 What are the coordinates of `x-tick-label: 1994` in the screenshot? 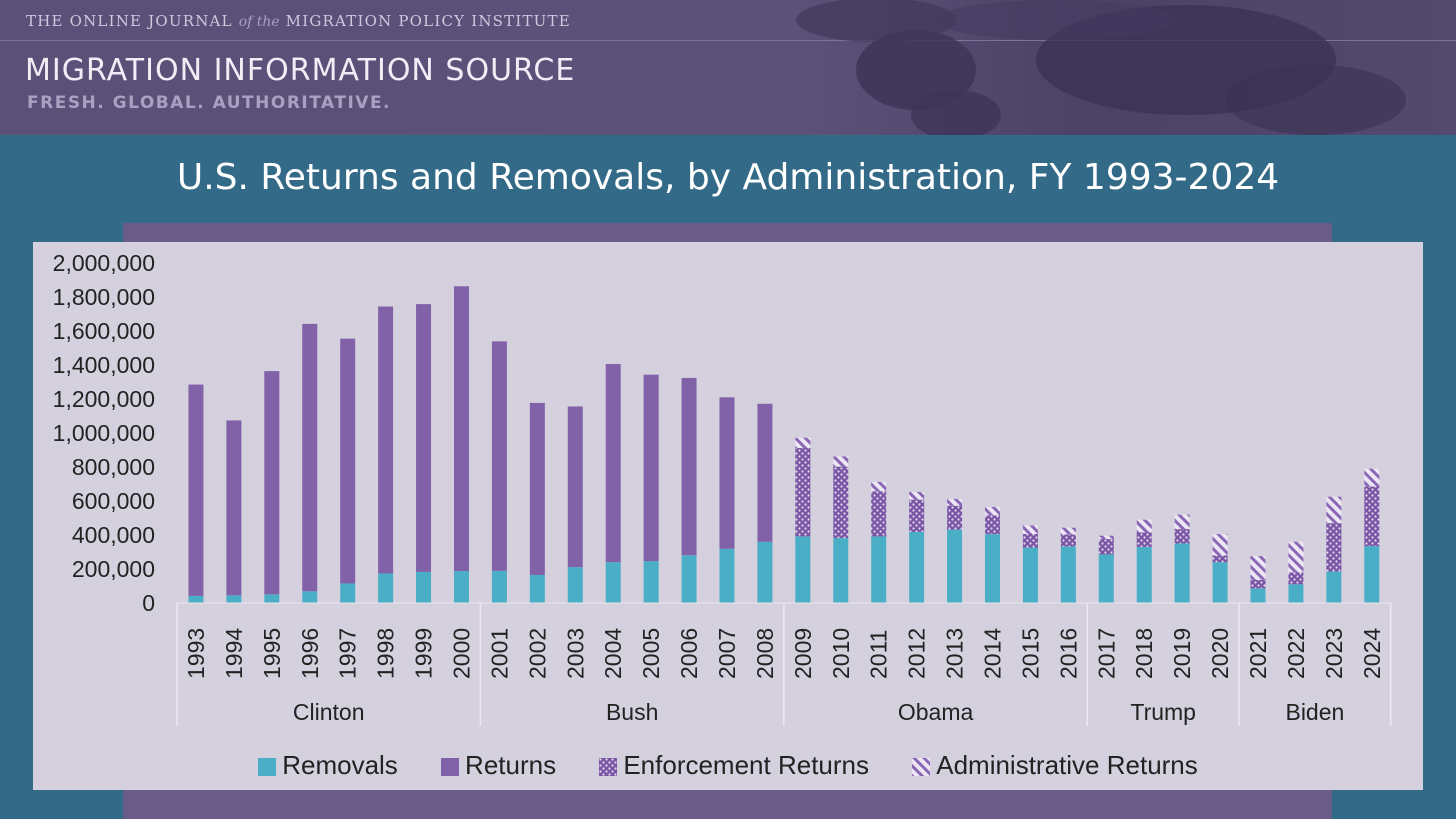 It's located at (234, 653).